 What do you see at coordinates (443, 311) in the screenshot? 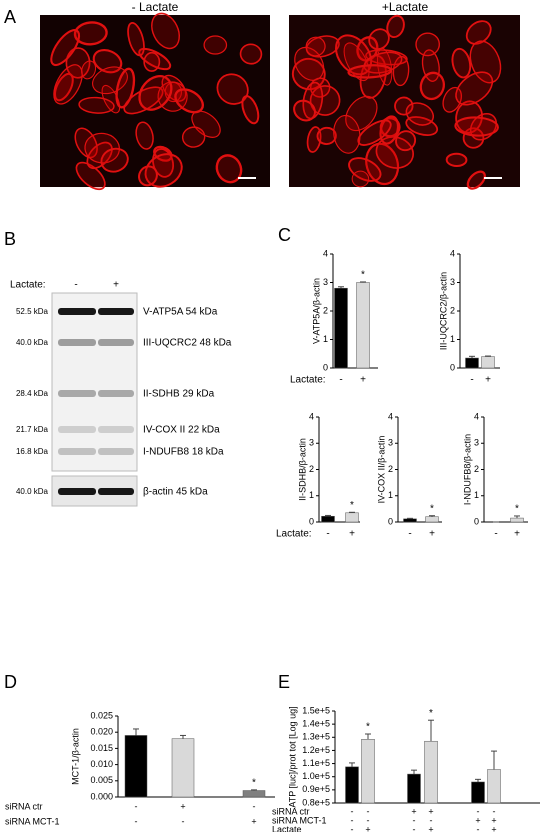
I see `y-axis-label: III-UQCRC2/β-actin` at bounding box center [443, 311].